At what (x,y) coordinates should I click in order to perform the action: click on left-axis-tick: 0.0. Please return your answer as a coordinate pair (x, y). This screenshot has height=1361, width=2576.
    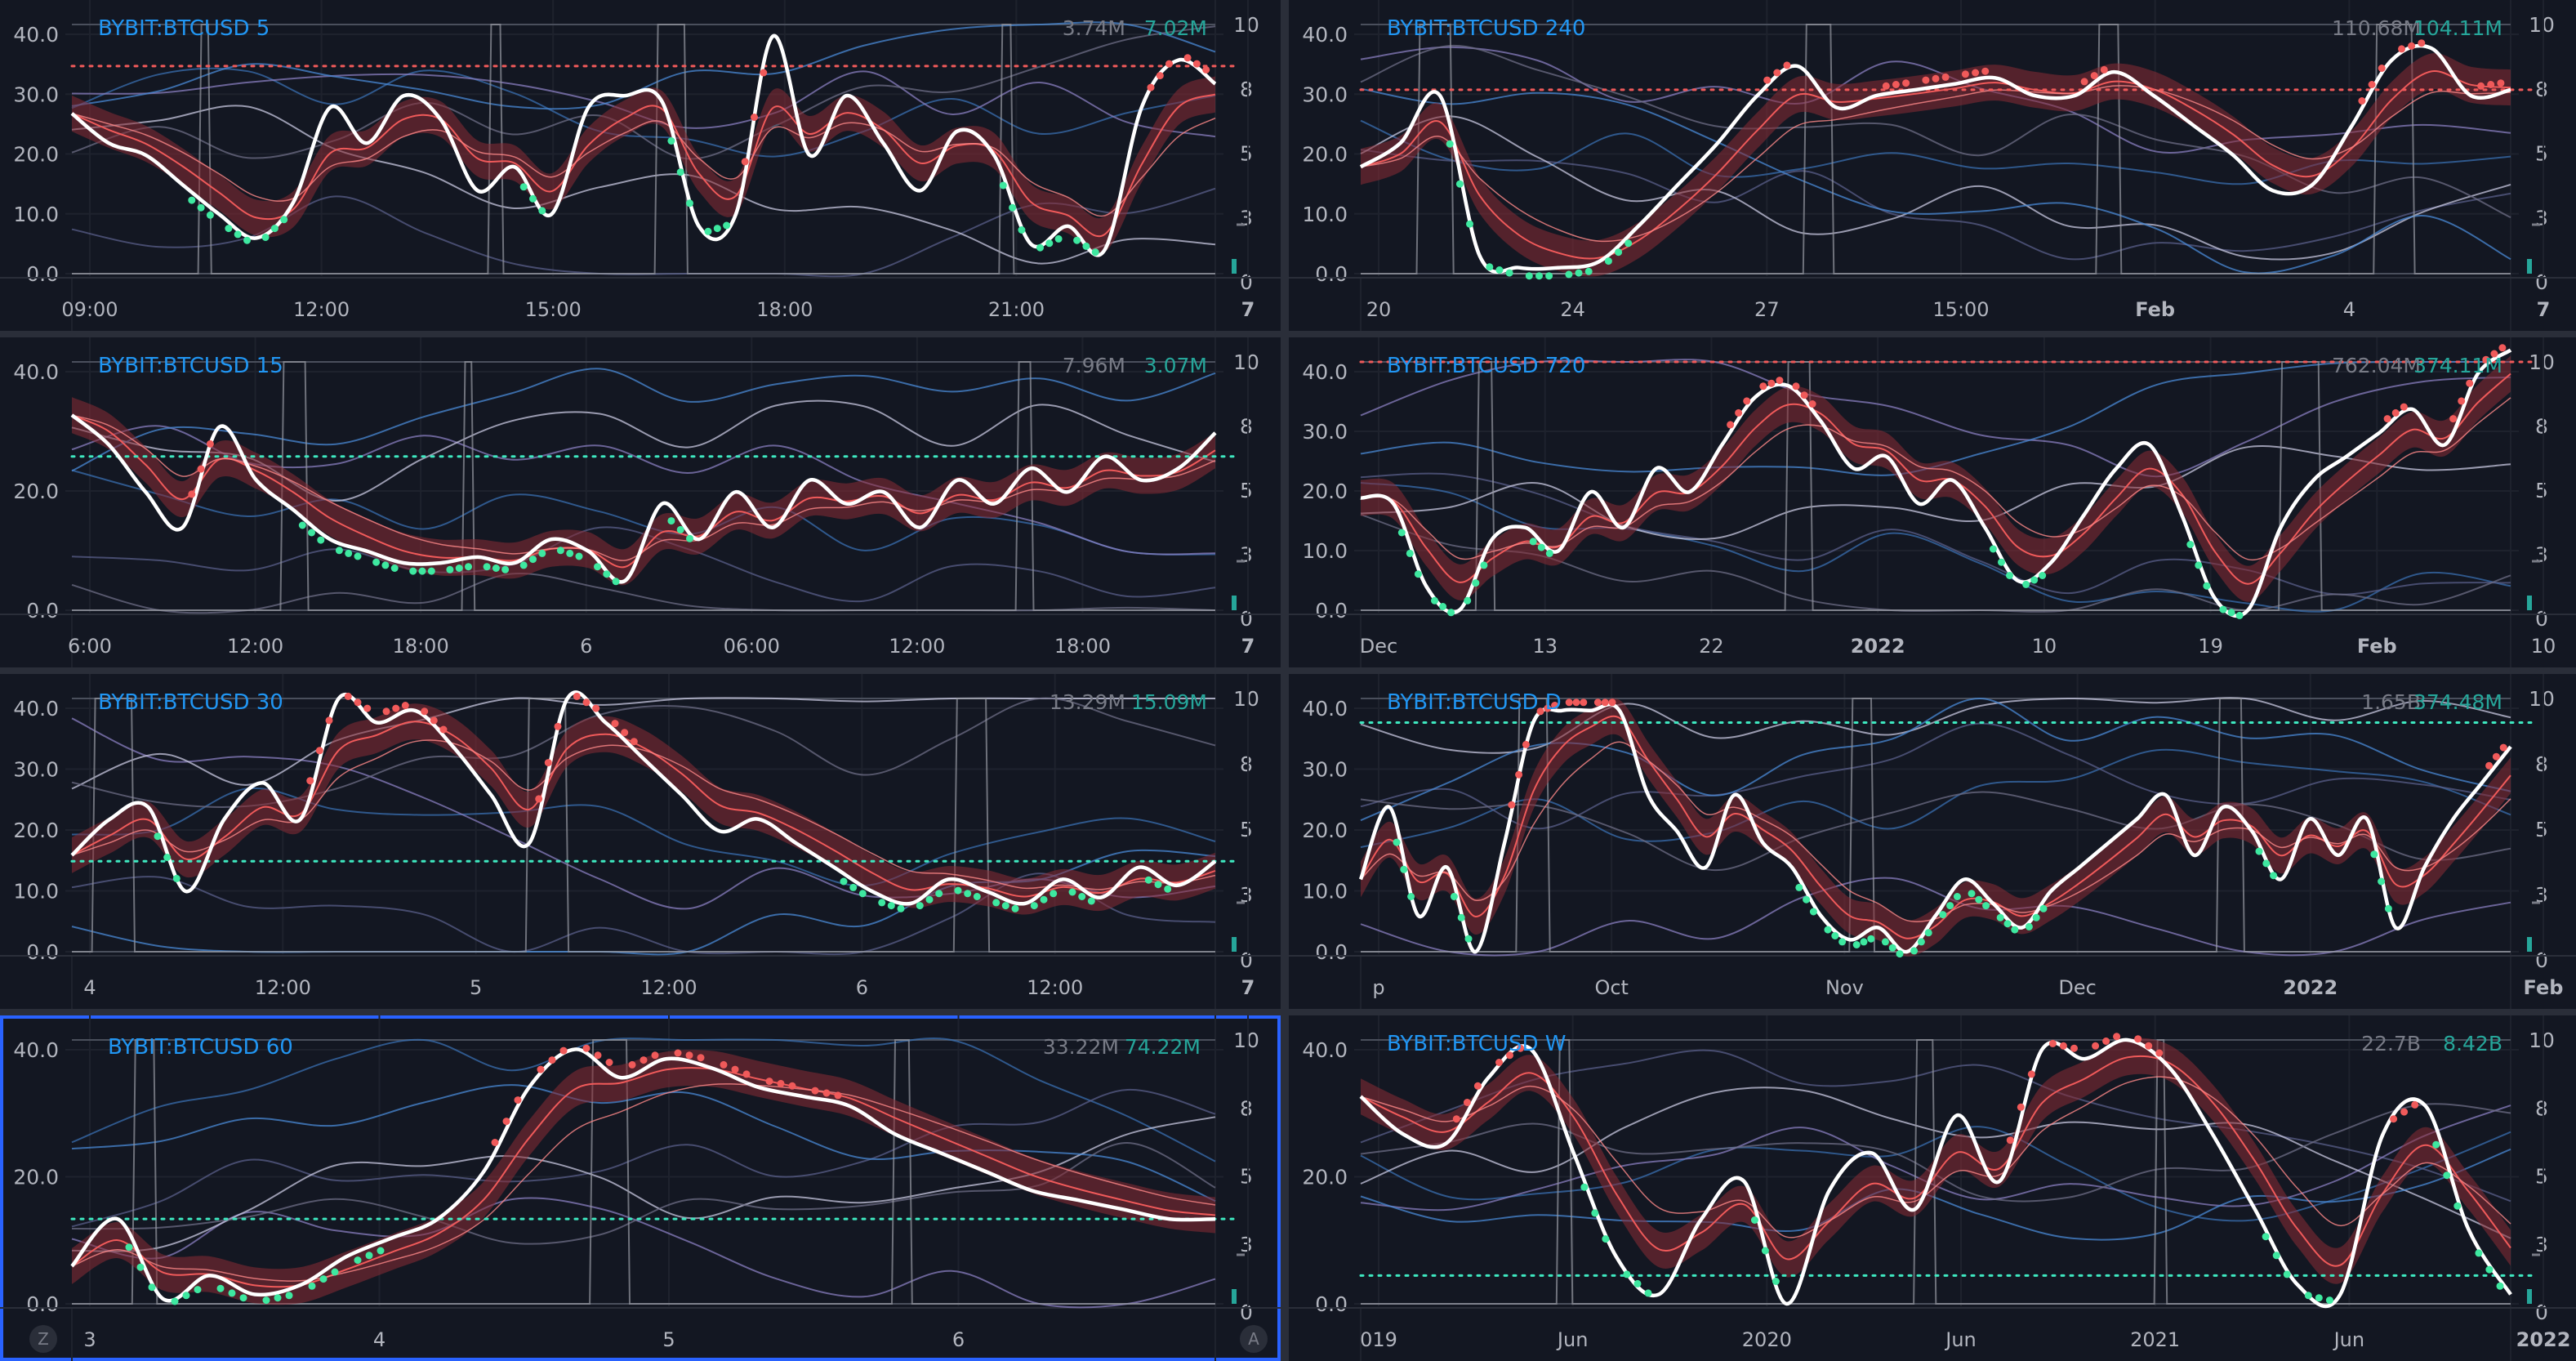
    Looking at the image, I should click on (1331, 952).